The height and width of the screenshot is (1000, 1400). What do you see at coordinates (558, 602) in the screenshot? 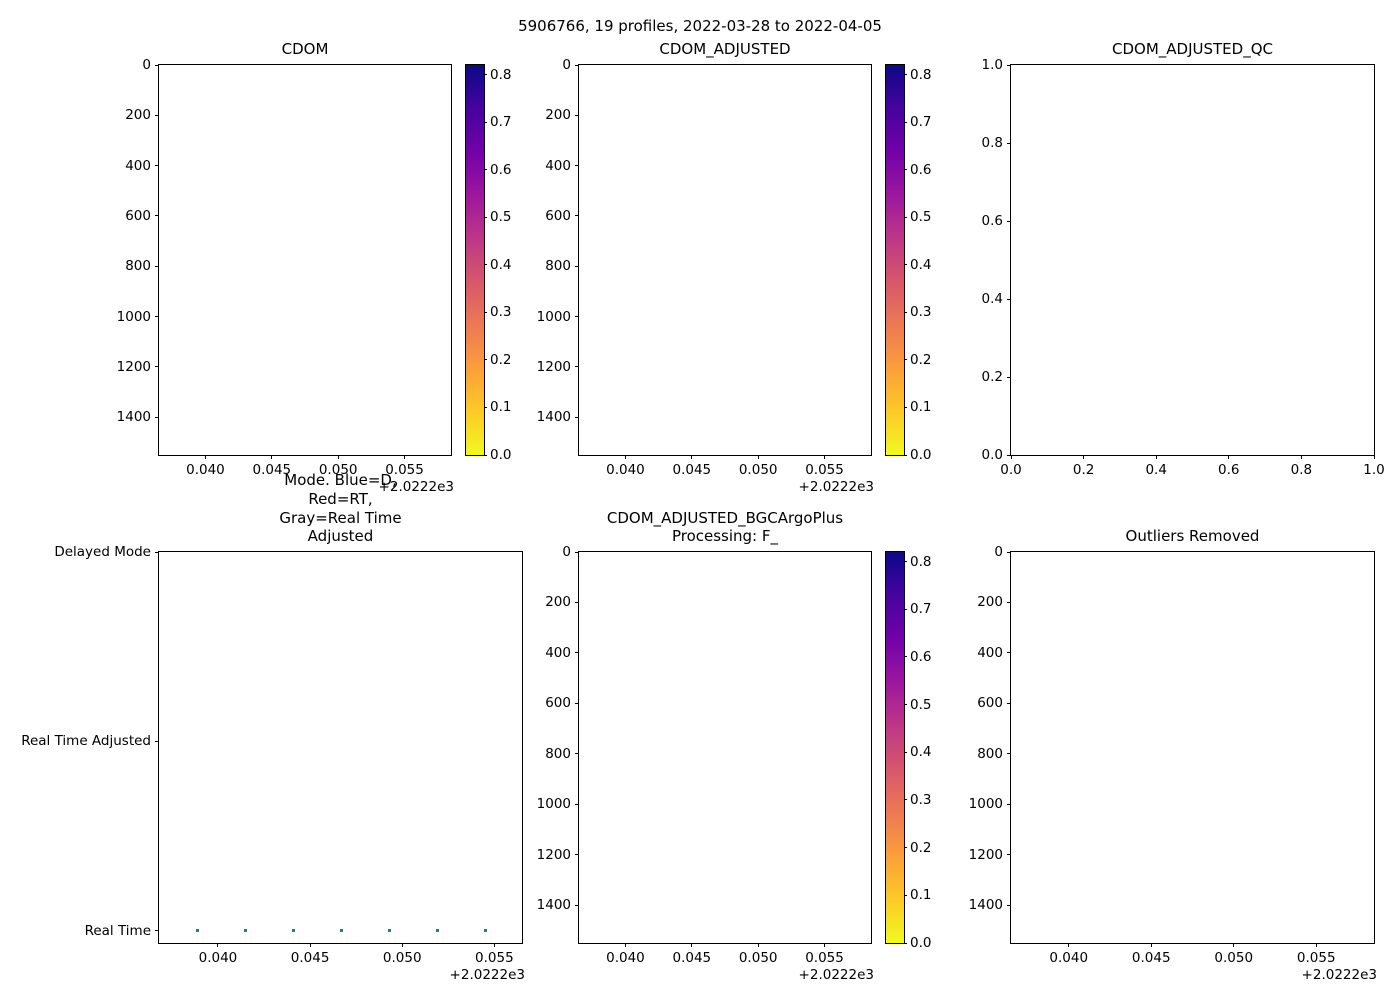
I see `y-tick-label: 200` at bounding box center [558, 602].